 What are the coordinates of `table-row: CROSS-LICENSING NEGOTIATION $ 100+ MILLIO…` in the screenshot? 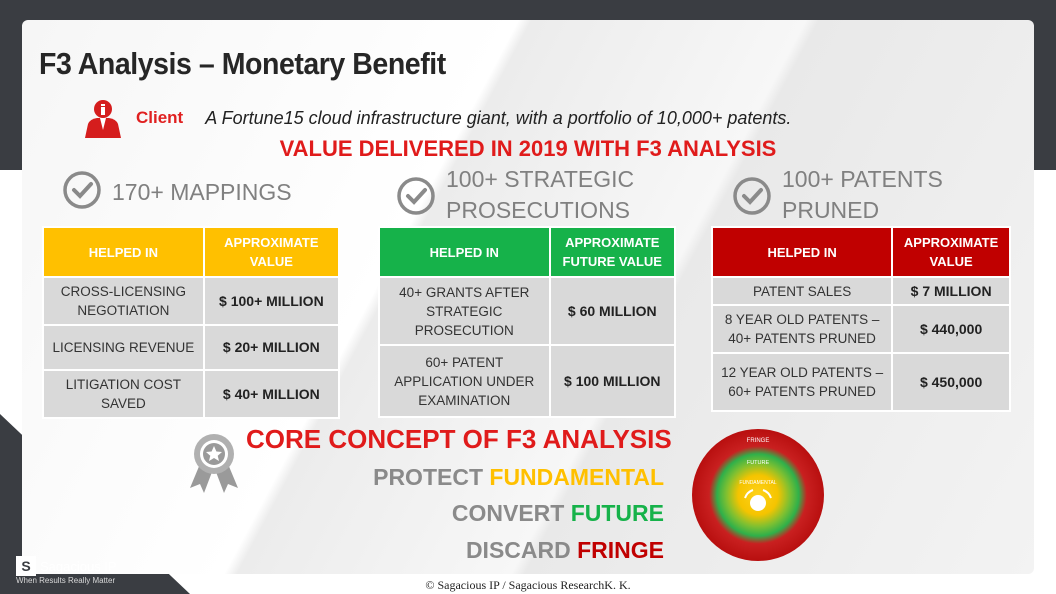 It's located at (191, 301).